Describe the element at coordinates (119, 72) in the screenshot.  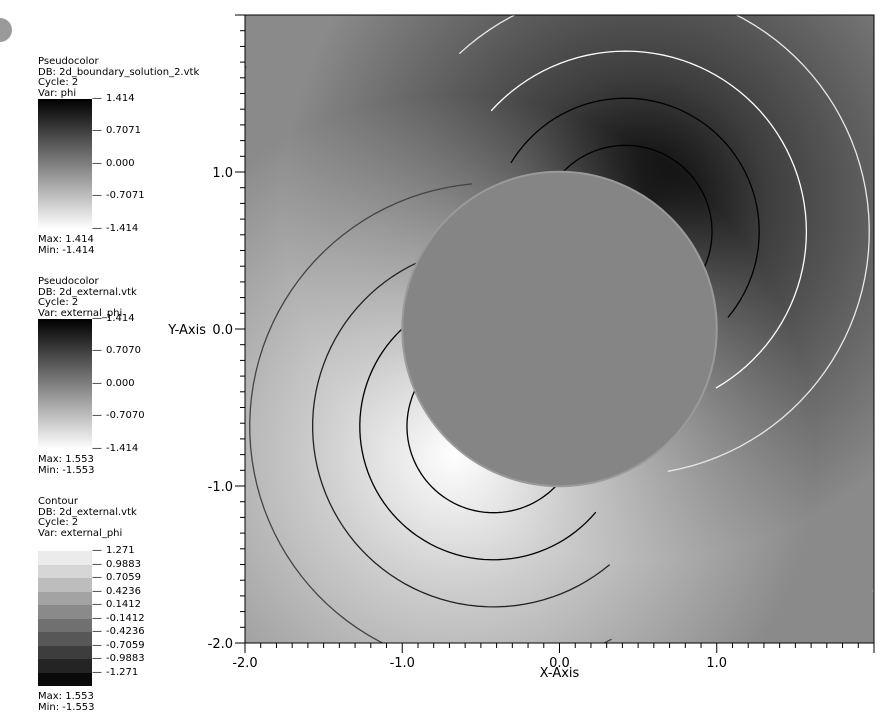
I see `legend-db: DB: 2d_boundary_solution_2.vtk` at that location.